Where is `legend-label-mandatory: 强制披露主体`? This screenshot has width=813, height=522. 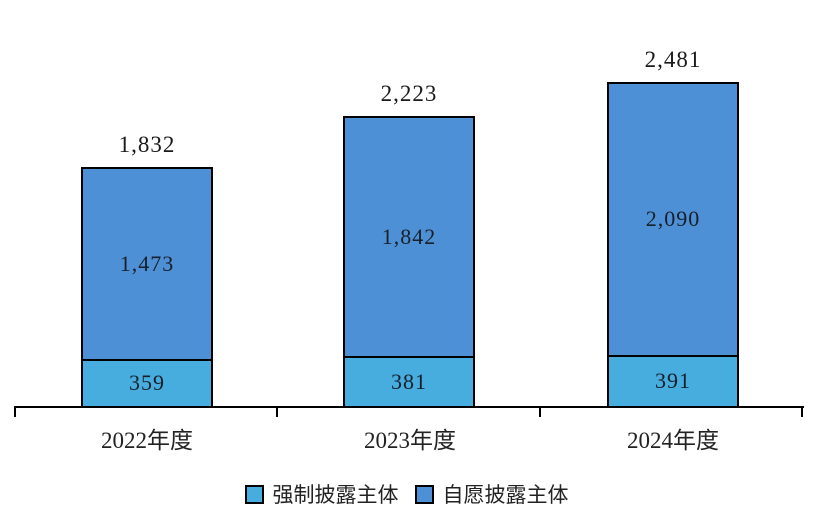
legend-label-mandatory: 强制披露主体 is located at coordinates (335, 495).